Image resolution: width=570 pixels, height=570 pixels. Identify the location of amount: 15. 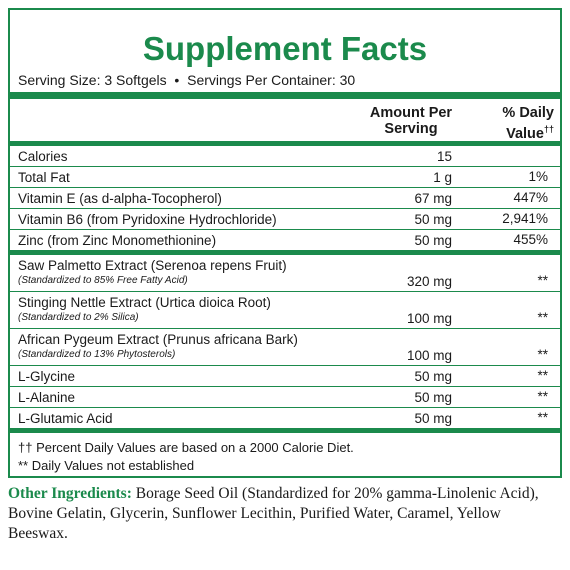
(444, 156).